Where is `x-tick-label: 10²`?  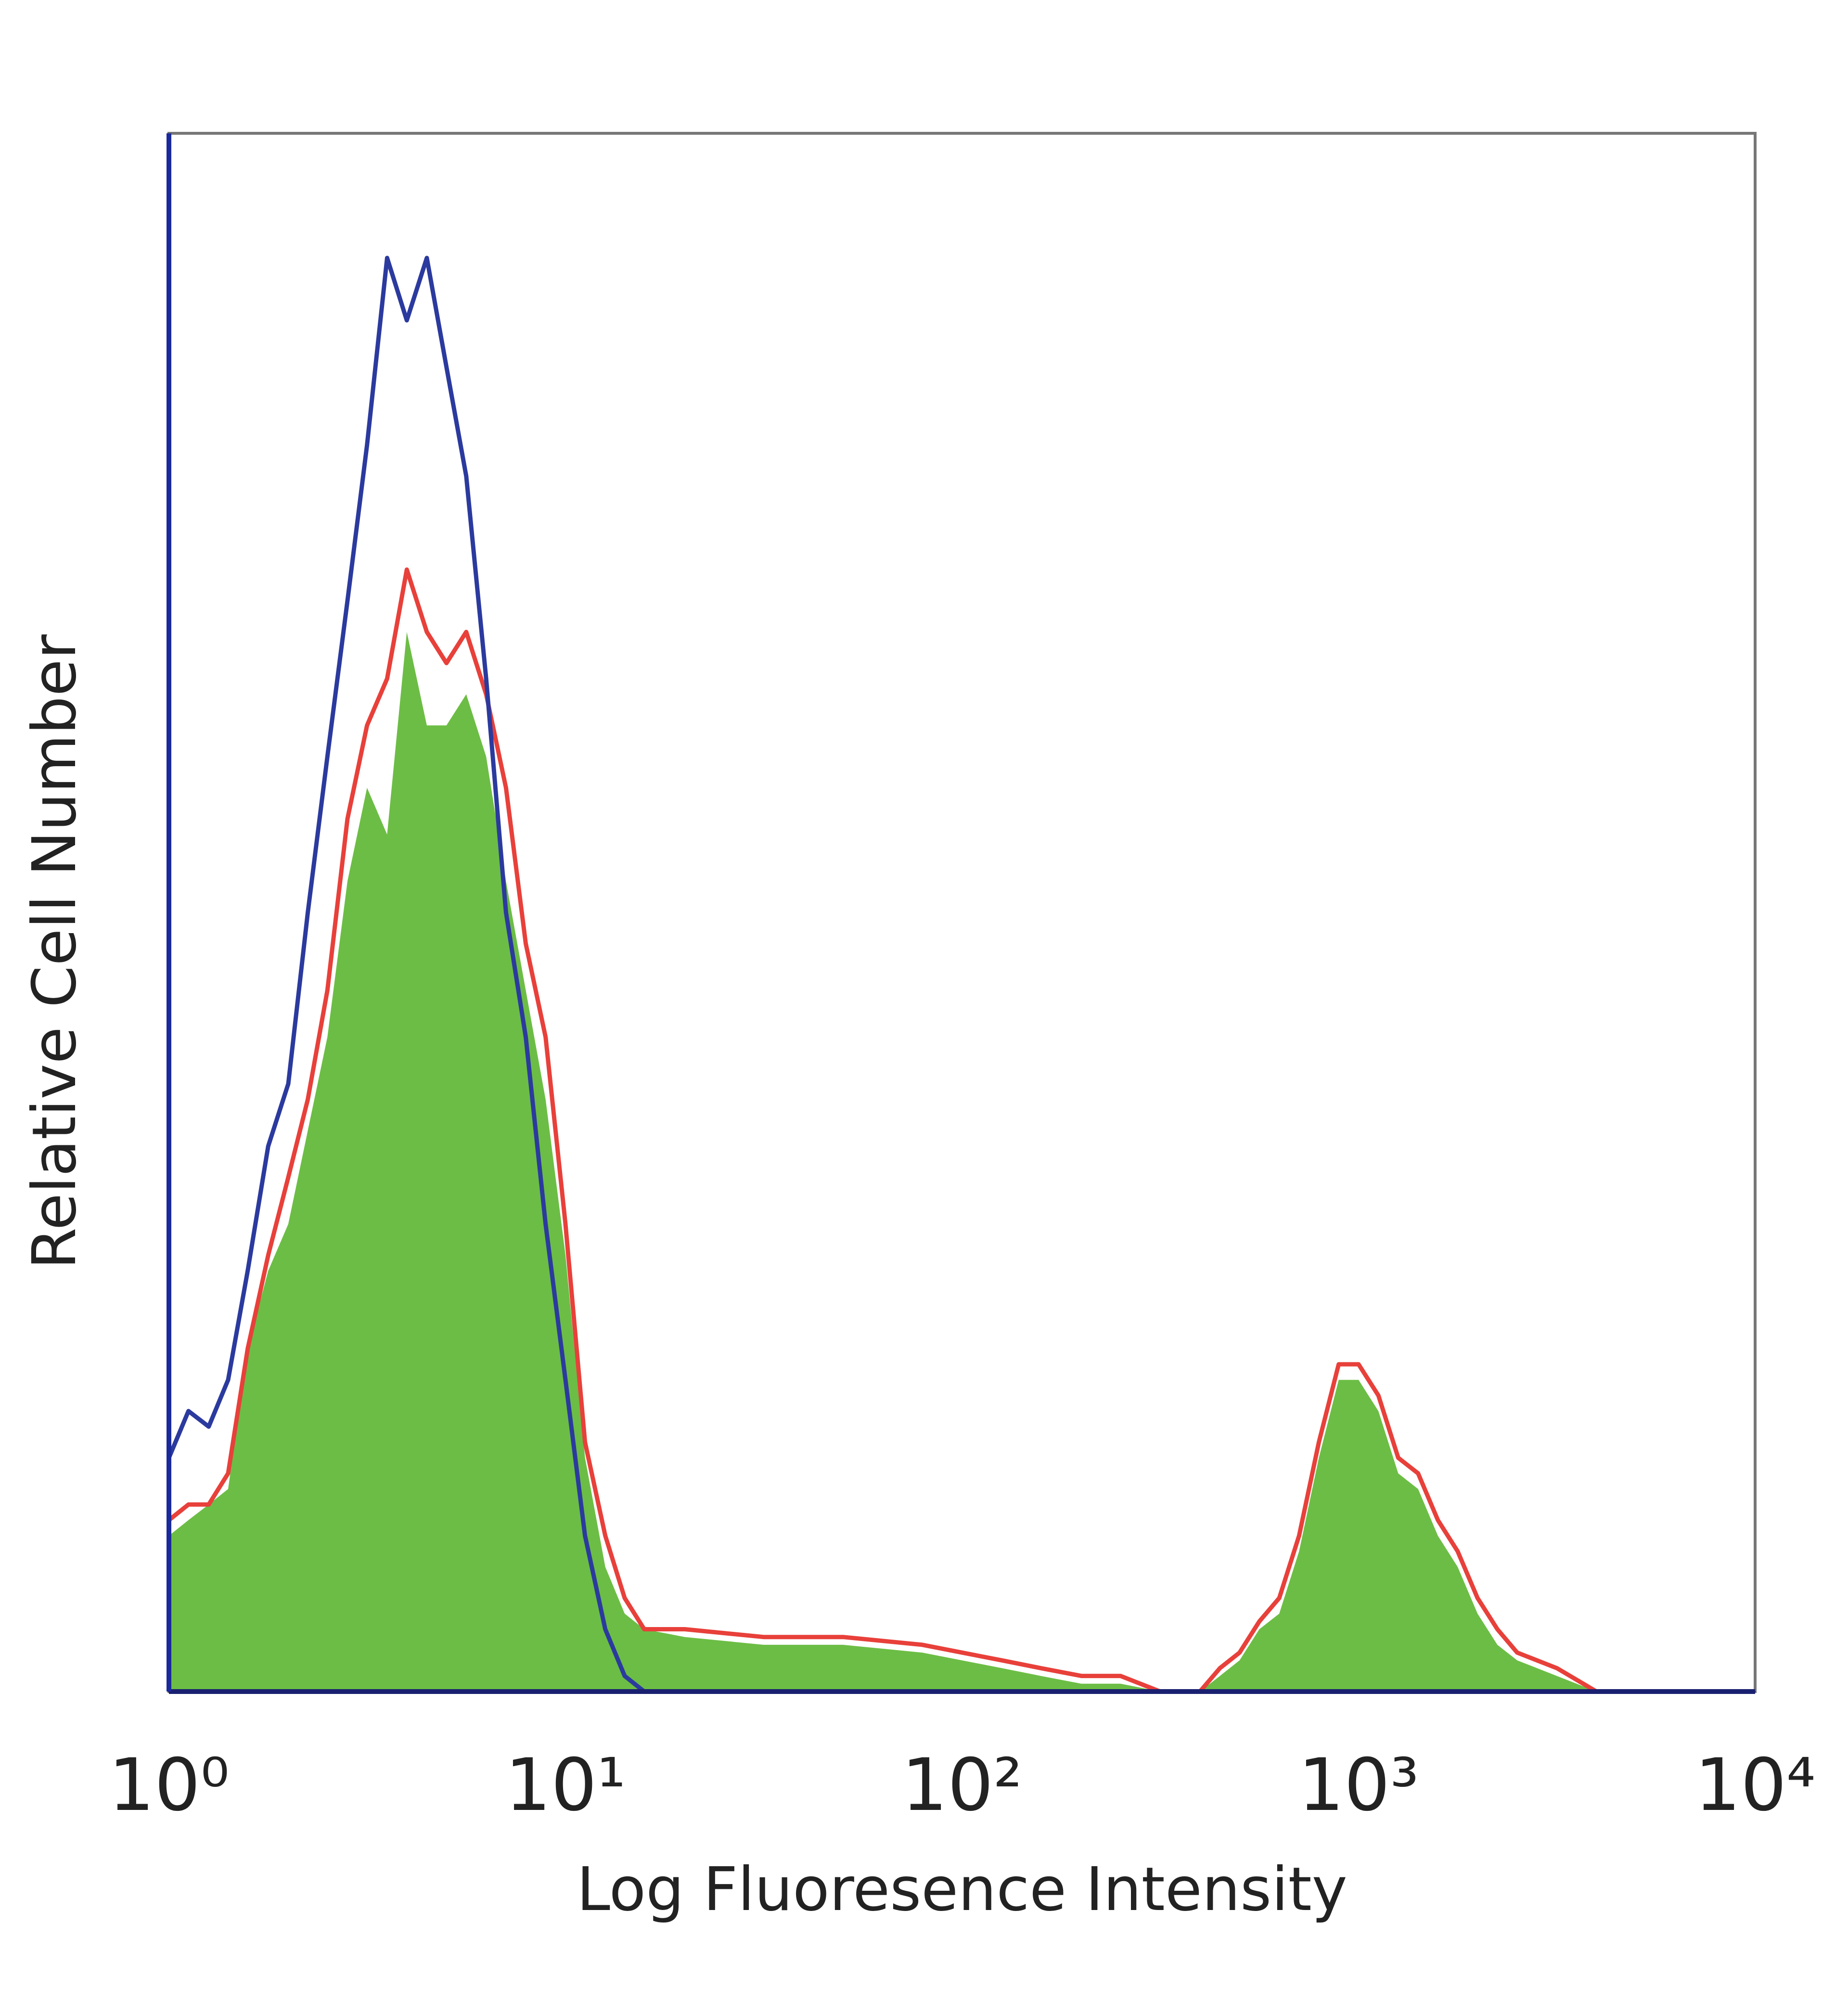 x-tick-label: 10² is located at coordinates (961, 1785).